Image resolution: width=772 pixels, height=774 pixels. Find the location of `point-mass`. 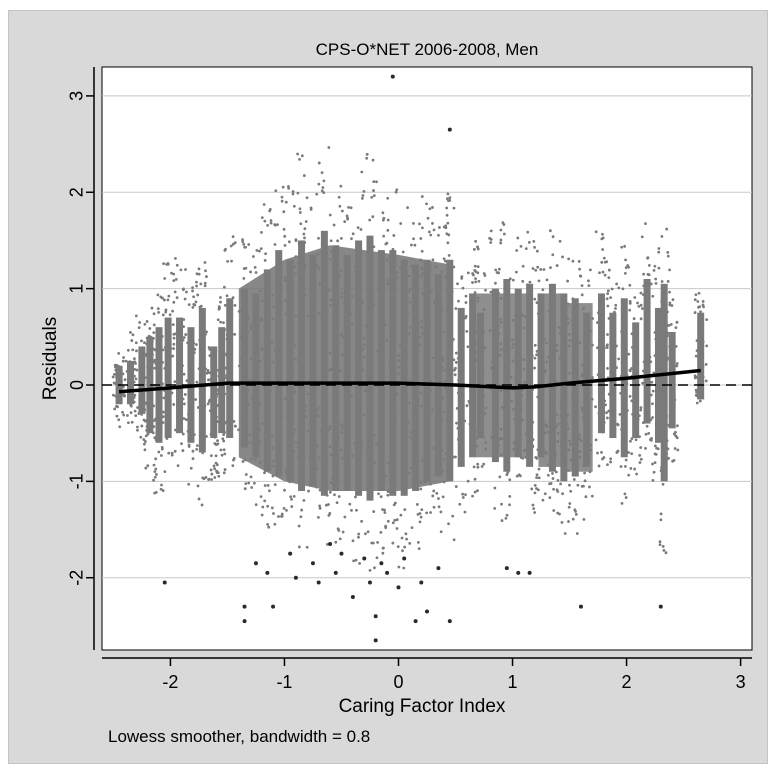

point-mass is located at coordinates (552, 380).